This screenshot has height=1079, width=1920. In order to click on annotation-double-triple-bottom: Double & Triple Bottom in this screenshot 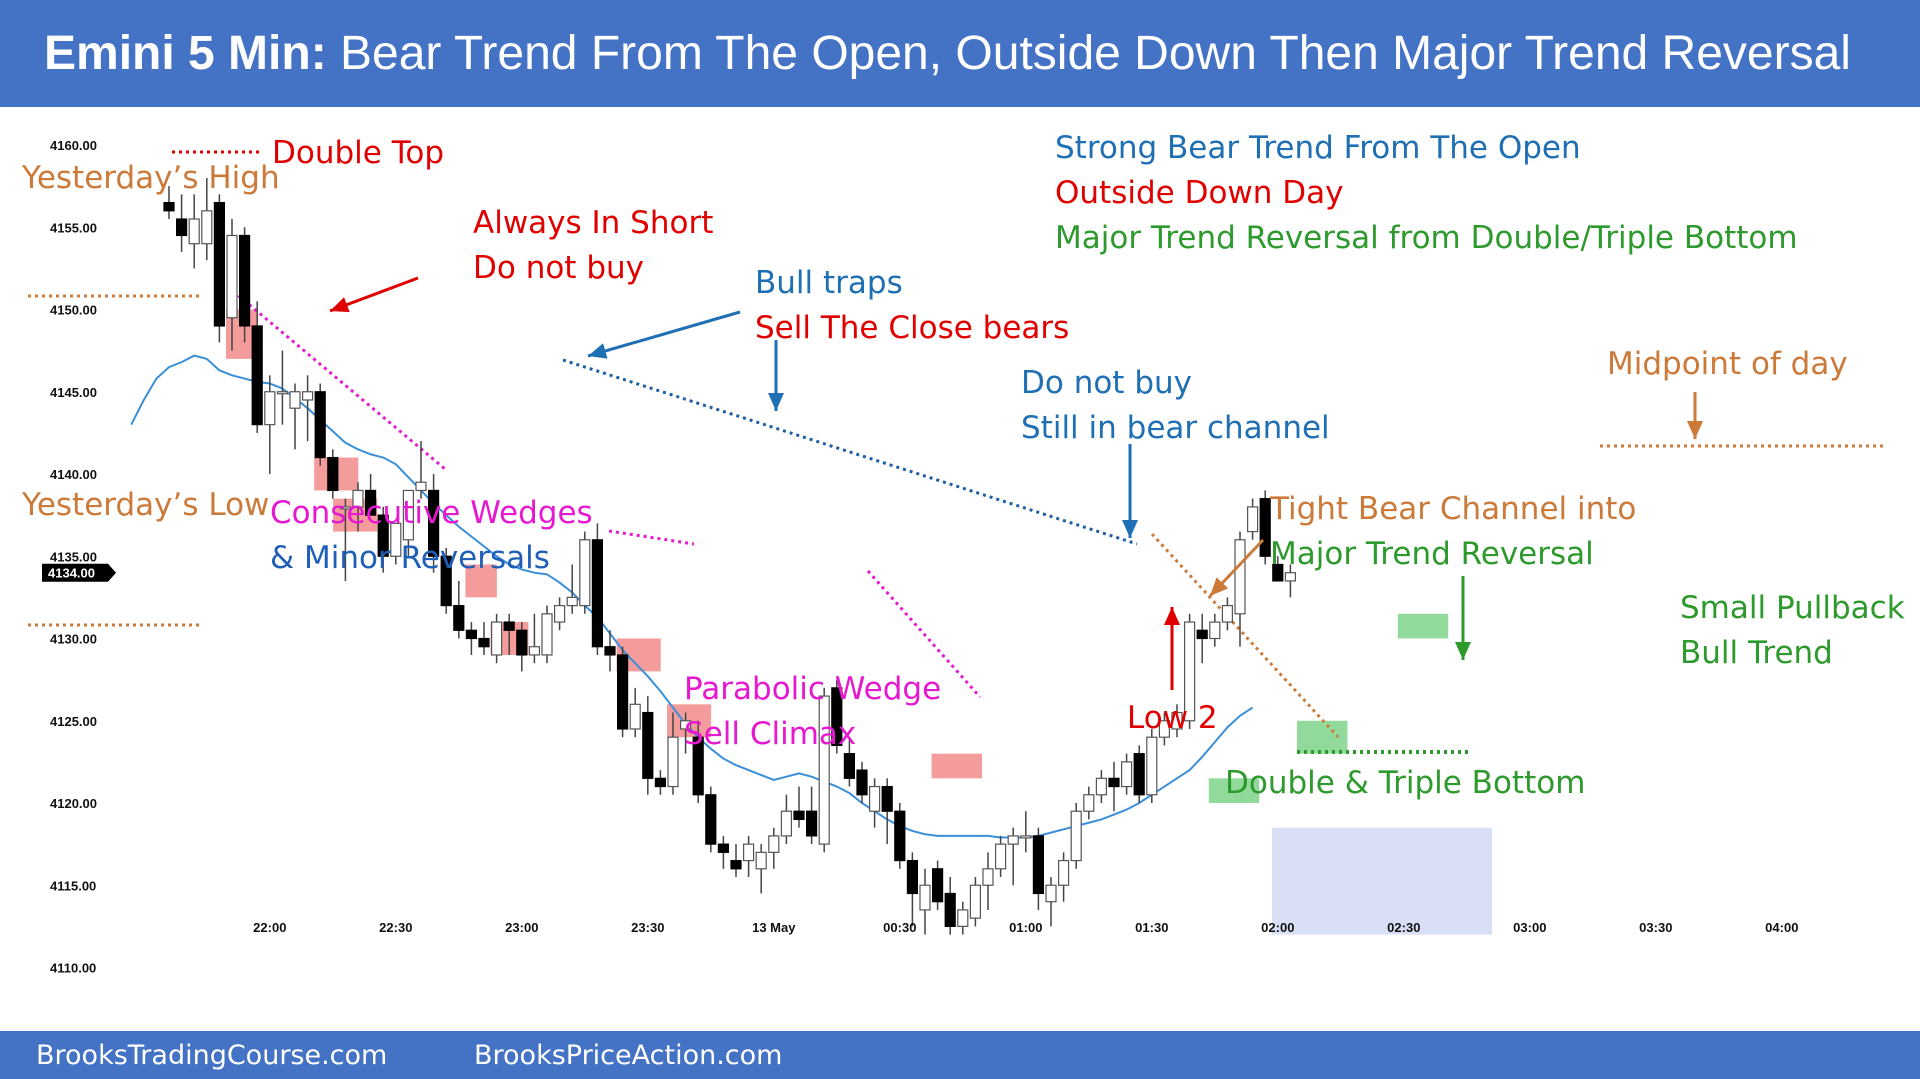, I will do `click(1405, 783)`.